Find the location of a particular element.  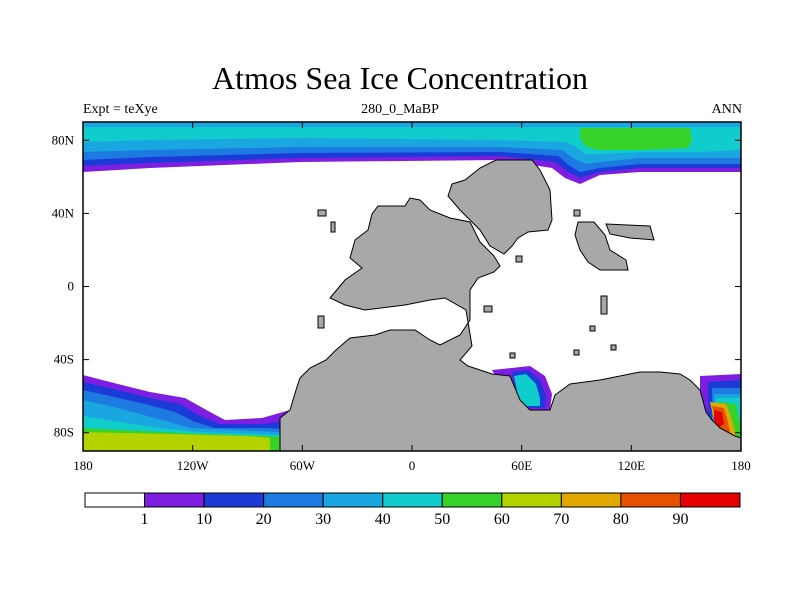

time-label: 280_0_MaBP is located at coordinates (400, 109).